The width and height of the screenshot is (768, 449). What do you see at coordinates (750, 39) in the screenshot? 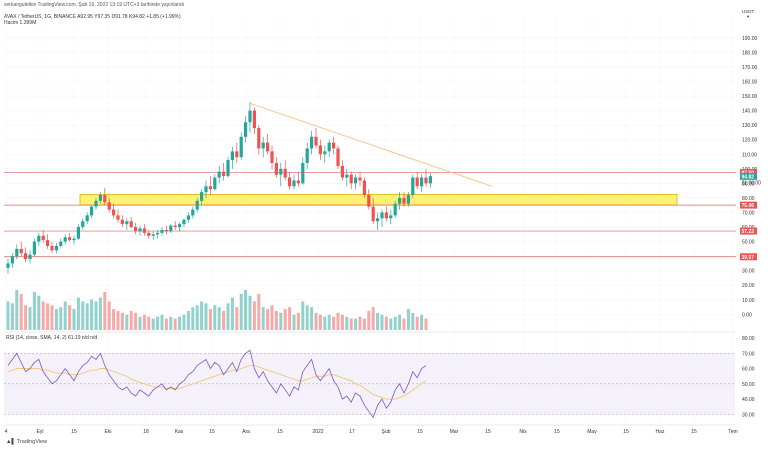
I see `price-tick-label: 190.00` at bounding box center [750, 39].